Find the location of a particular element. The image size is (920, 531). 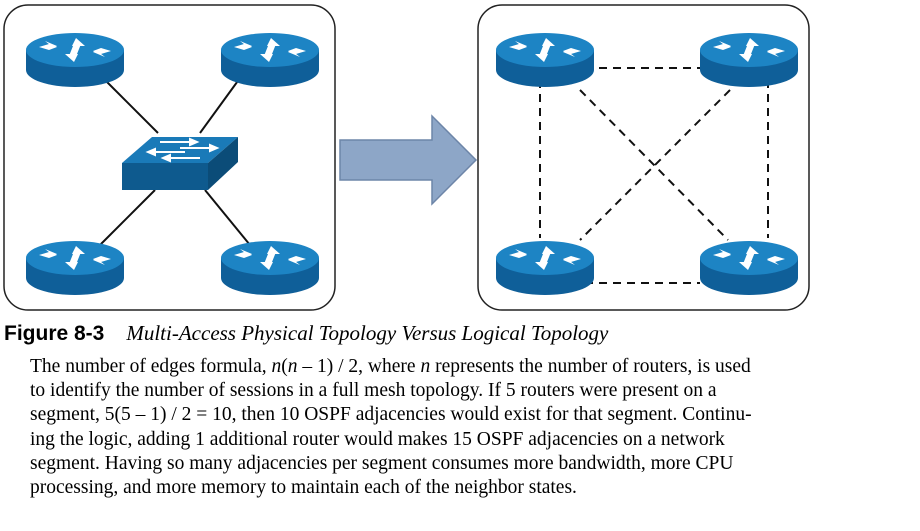

switch-icon is located at coordinates (180, 163).